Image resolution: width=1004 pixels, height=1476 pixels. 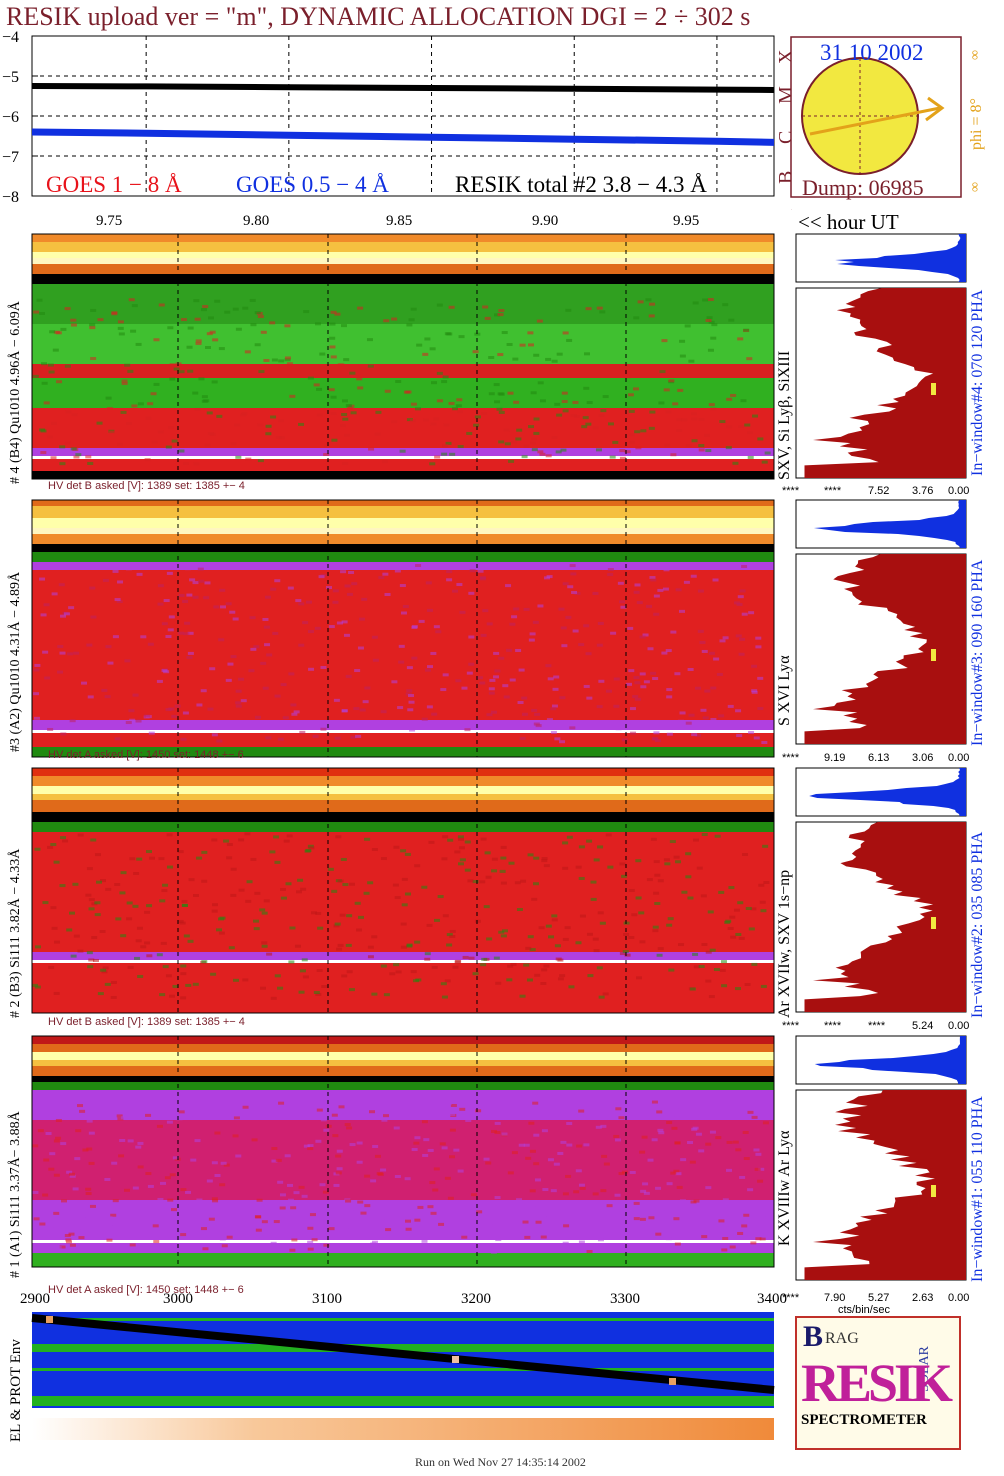 What do you see at coordinates (791, 491) in the screenshot?
I see `det4-scale-0: ****` at bounding box center [791, 491].